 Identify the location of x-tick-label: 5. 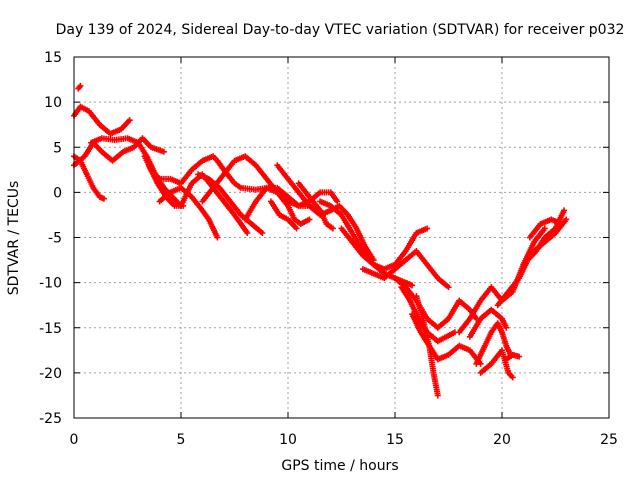
(181, 440).